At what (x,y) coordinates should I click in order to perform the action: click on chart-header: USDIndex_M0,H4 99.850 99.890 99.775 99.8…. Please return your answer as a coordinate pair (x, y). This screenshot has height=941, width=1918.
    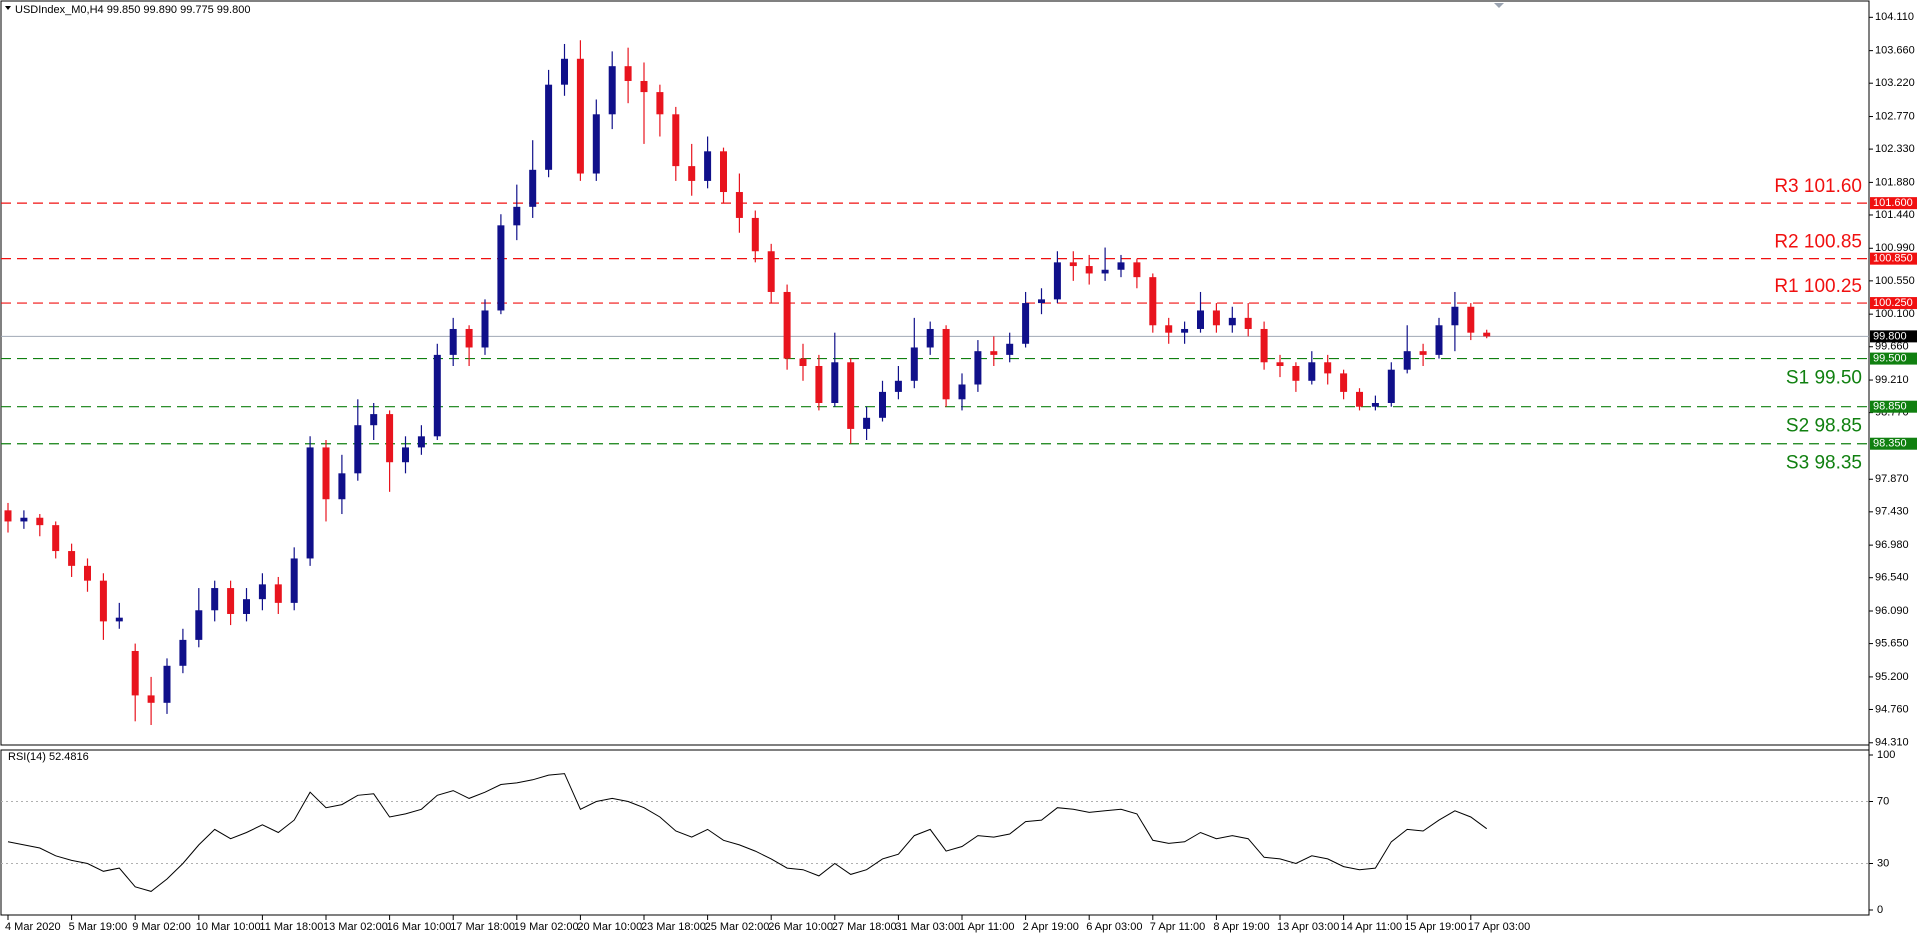
    Looking at the image, I should click on (132, 10).